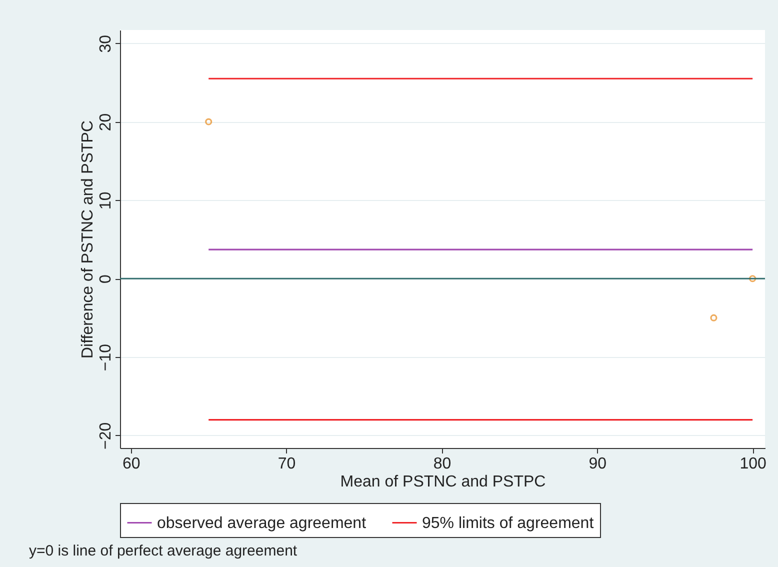  Describe the element at coordinates (106, 279) in the screenshot. I see `y-tick-label: 0` at that location.